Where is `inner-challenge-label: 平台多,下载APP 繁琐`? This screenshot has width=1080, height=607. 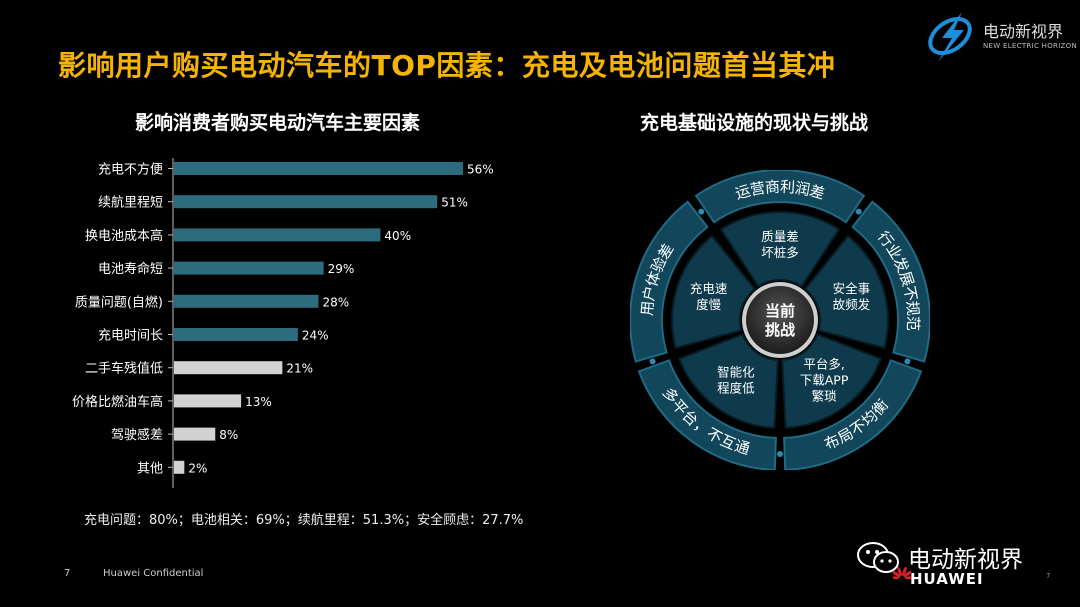
inner-challenge-label: 平台多,下载APP 繁琐 is located at coordinates (824, 380).